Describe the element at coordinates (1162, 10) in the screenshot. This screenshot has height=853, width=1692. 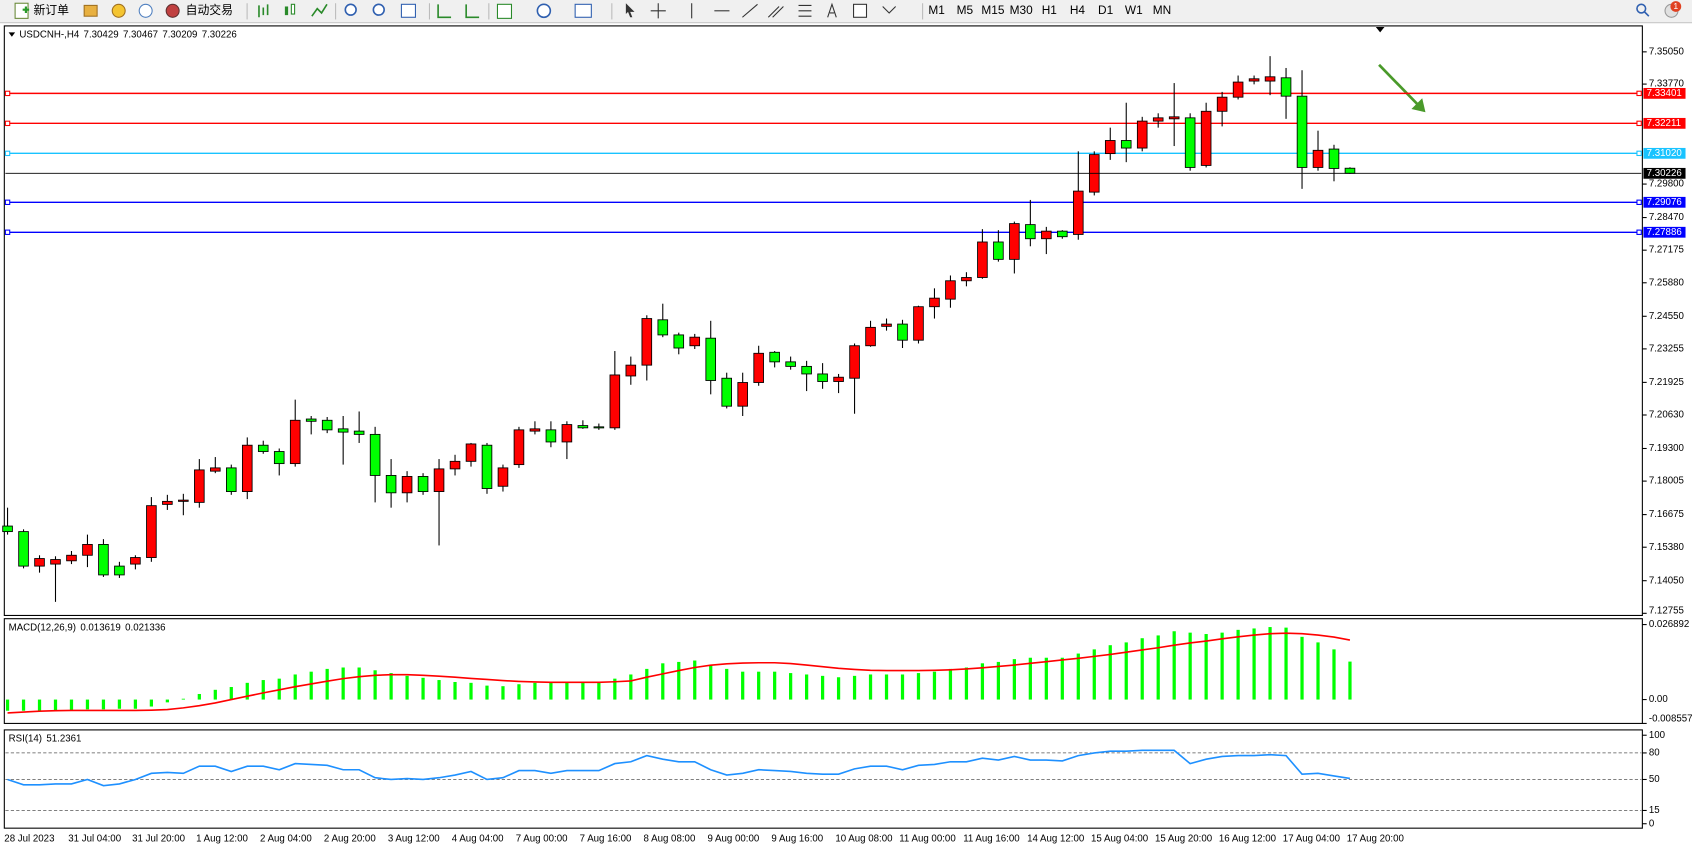
I see `timeframe-button: MN` at that location.